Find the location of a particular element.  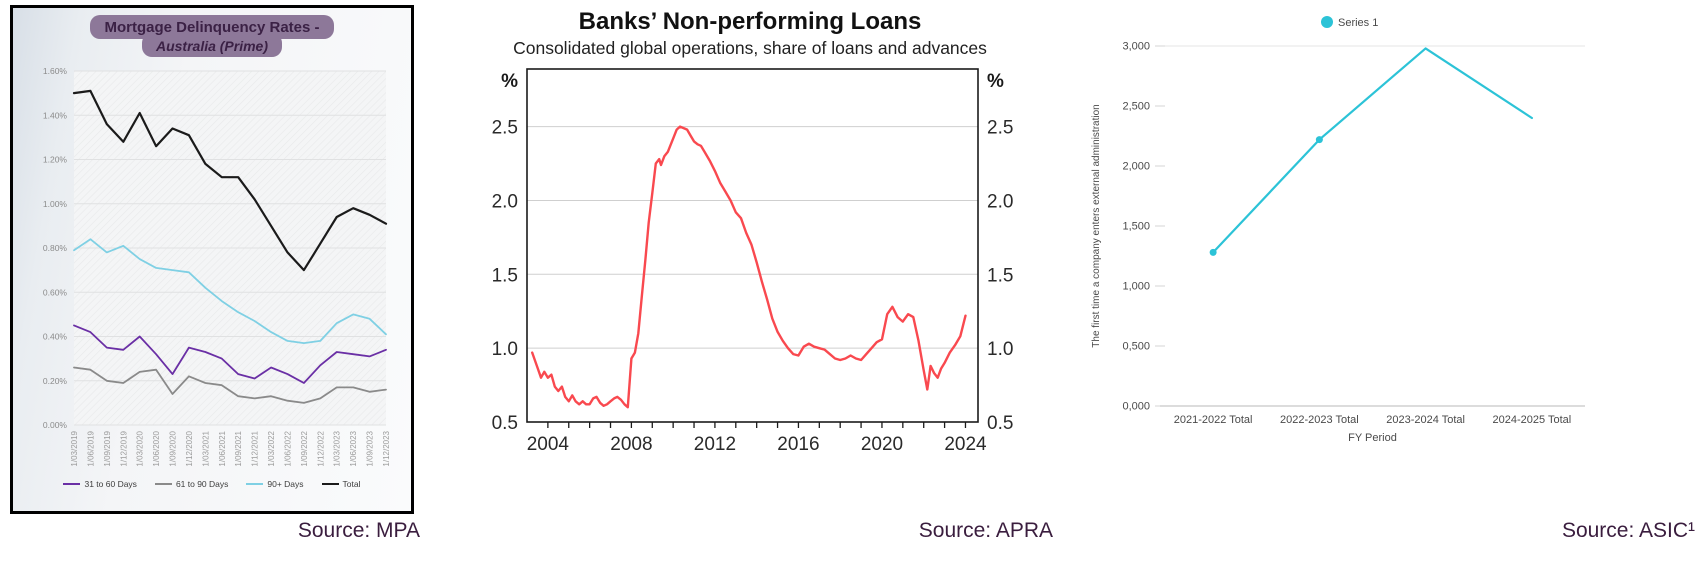

y-tick-label: 0.80% is located at coordinates (55, 248).